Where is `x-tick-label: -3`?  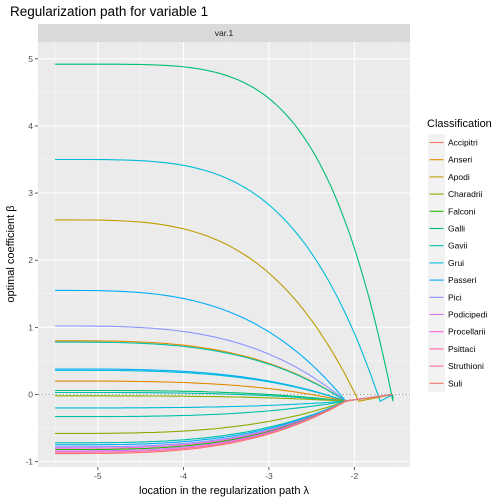 x-tick-label: -3 is located at coordinates (269, 476).